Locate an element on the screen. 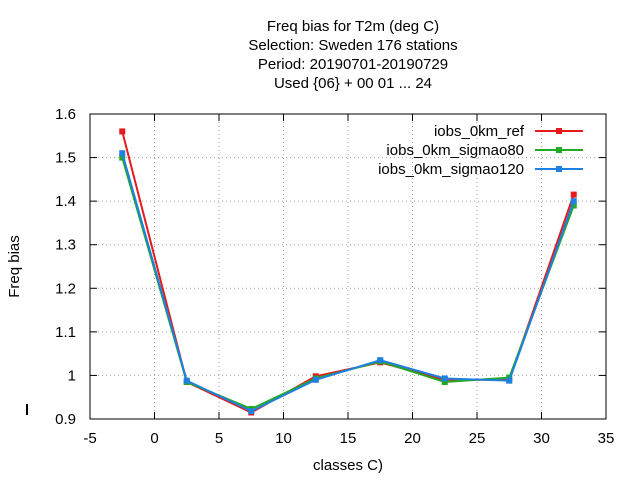  y-tick-label: 1.5 is located at coordinates (65, 158).